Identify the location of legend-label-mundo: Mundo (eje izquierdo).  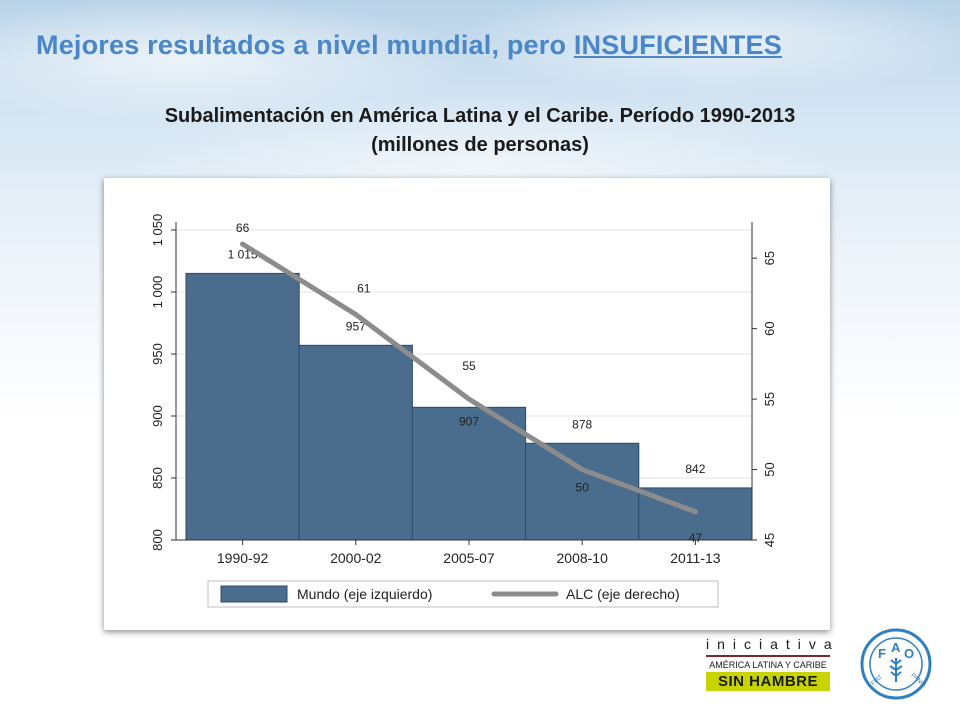
(364, 594).